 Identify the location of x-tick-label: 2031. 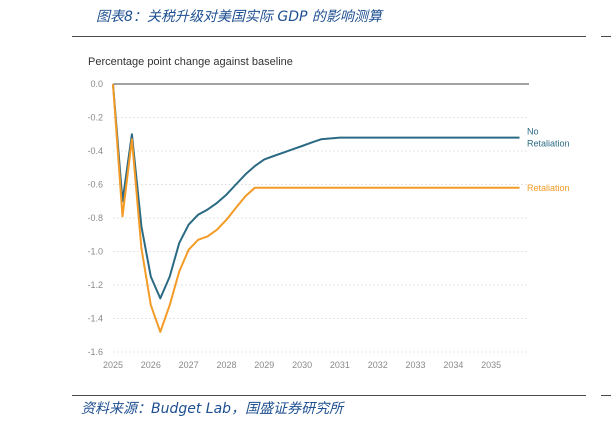
(340, 365).